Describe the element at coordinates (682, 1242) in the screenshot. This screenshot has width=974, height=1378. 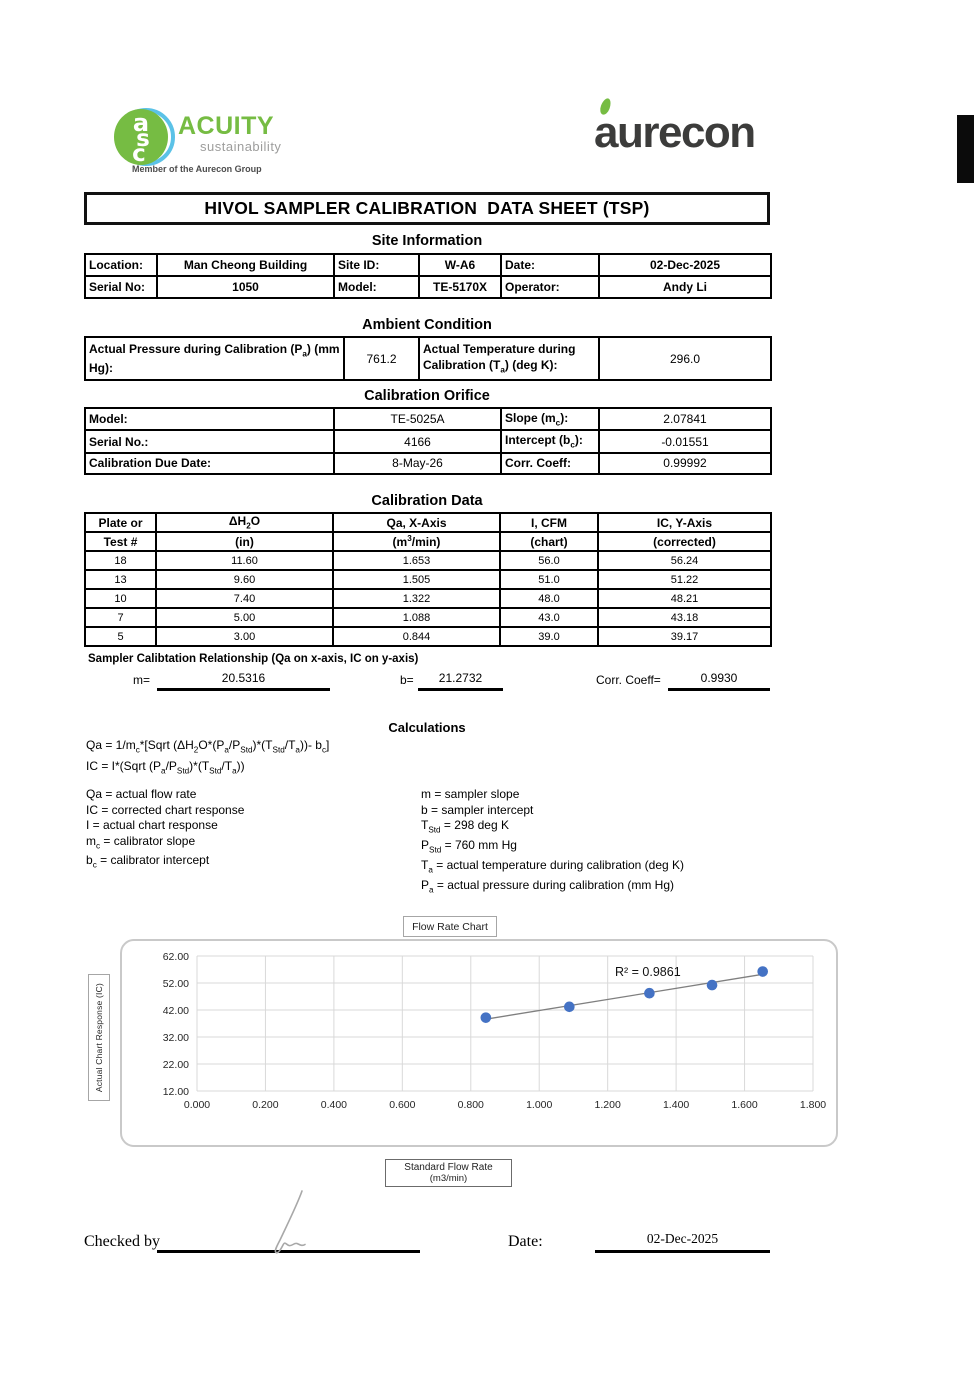
I see `footer-date-value: 02-Dec-2025` at that location.